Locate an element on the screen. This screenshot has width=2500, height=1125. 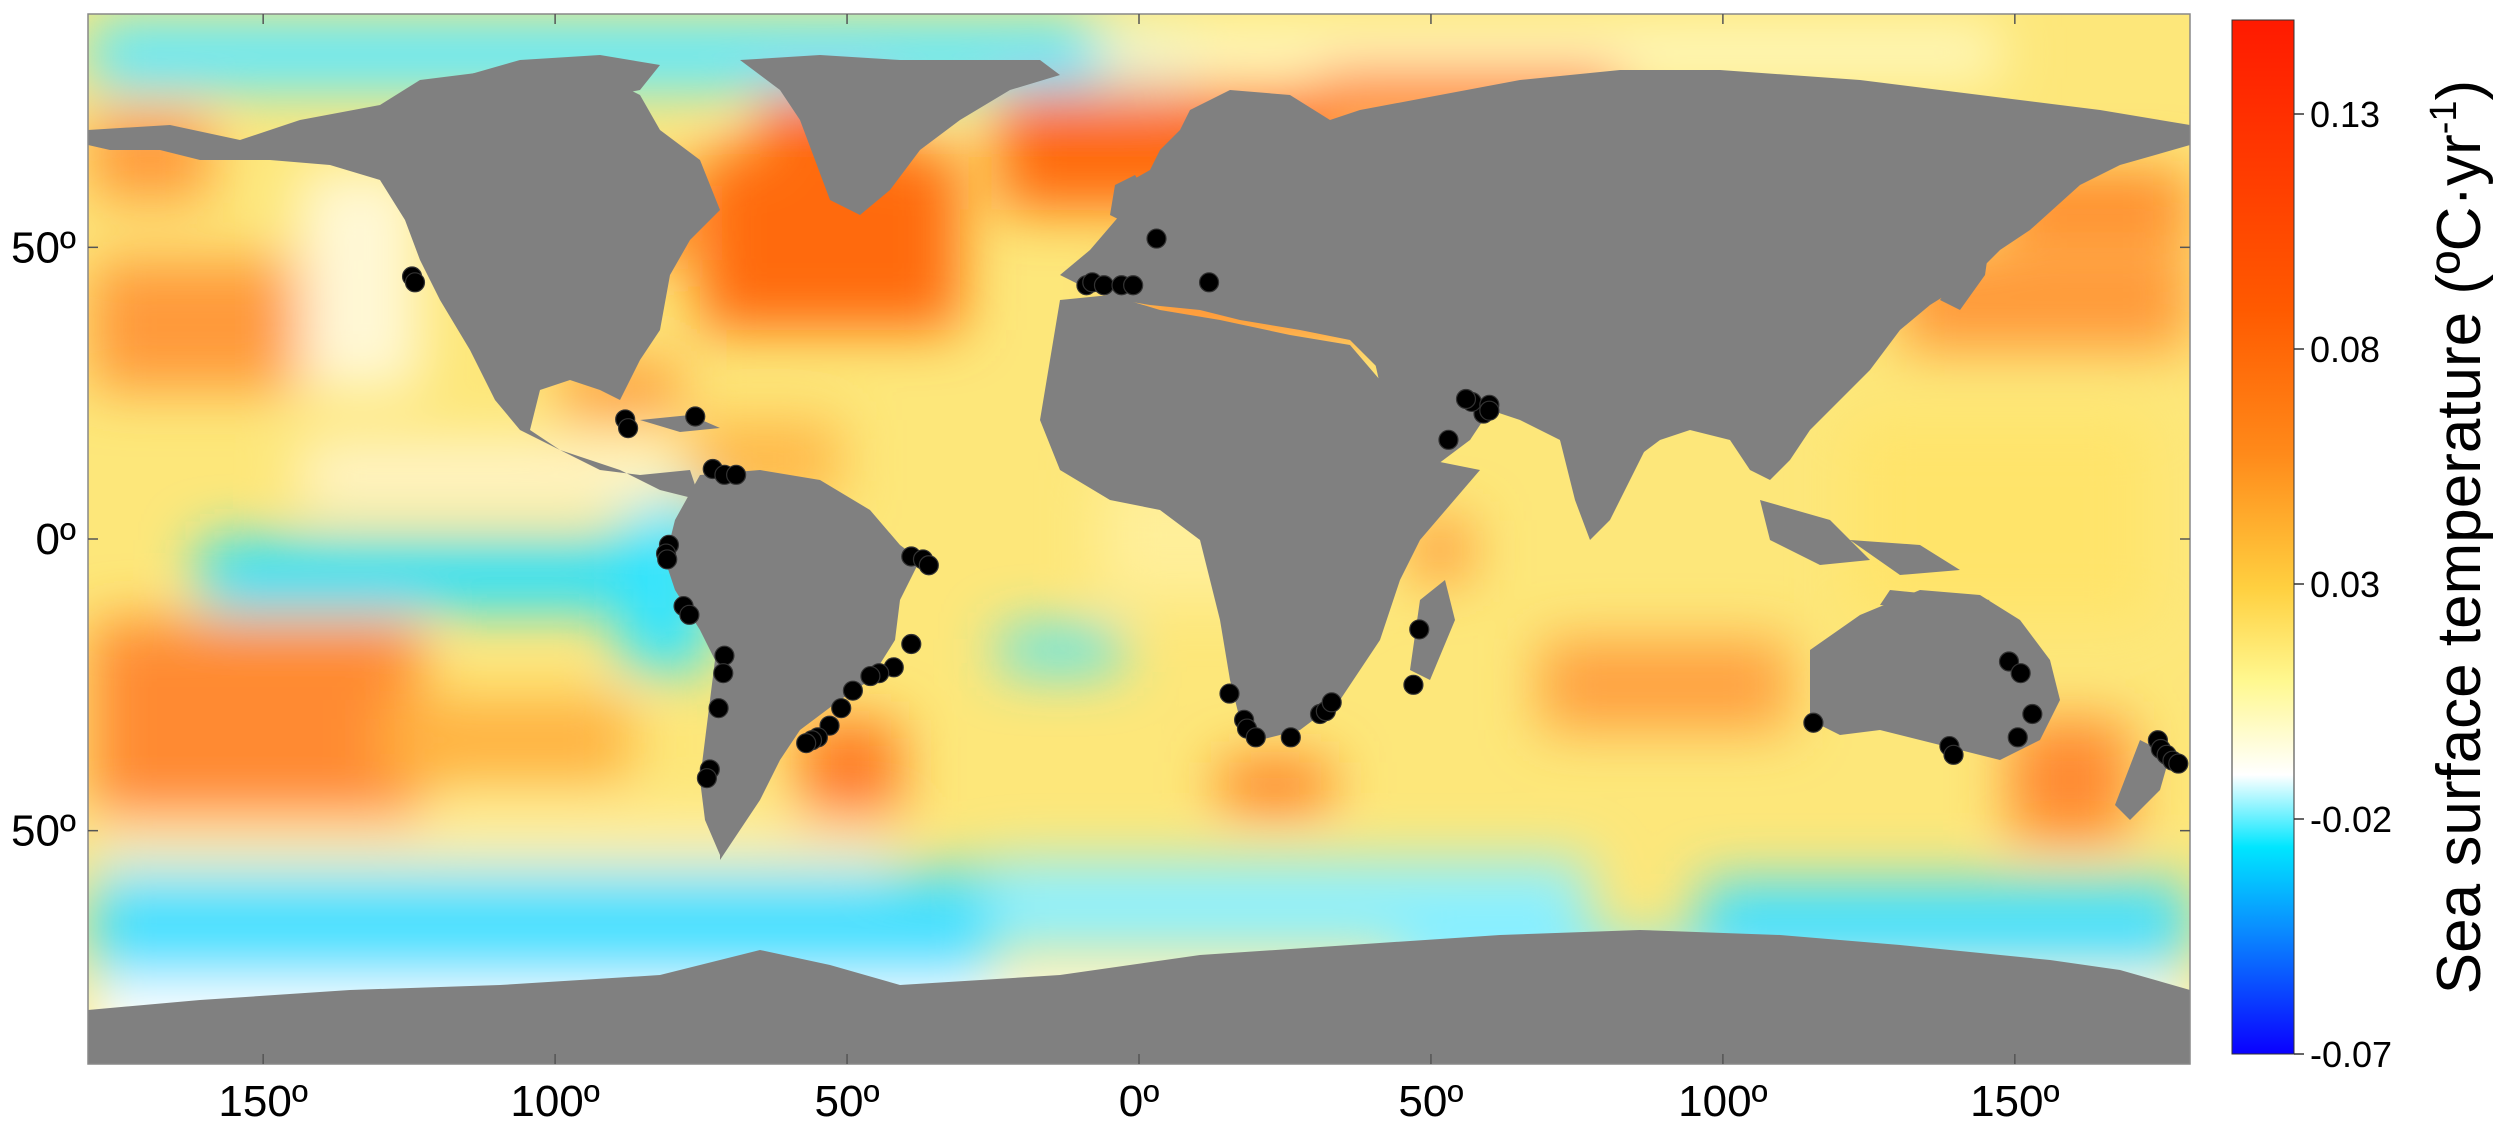
colorbar-tick-label: 0.08 is located at coordinates (2345, 349).